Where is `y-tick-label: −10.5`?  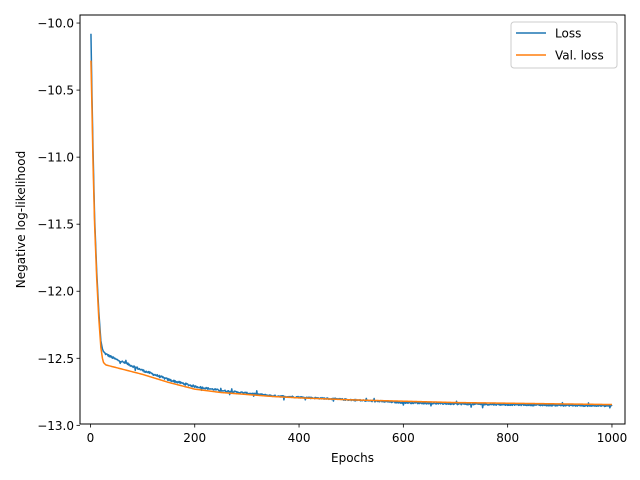 y-tick-label: −10.5 is located at coordinates (55, 91).